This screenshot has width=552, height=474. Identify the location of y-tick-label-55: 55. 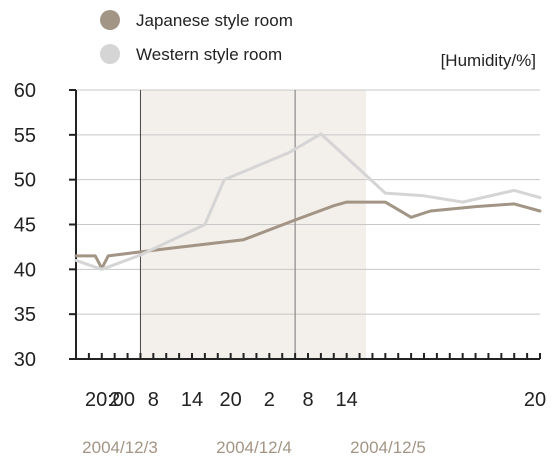
(25, 136).